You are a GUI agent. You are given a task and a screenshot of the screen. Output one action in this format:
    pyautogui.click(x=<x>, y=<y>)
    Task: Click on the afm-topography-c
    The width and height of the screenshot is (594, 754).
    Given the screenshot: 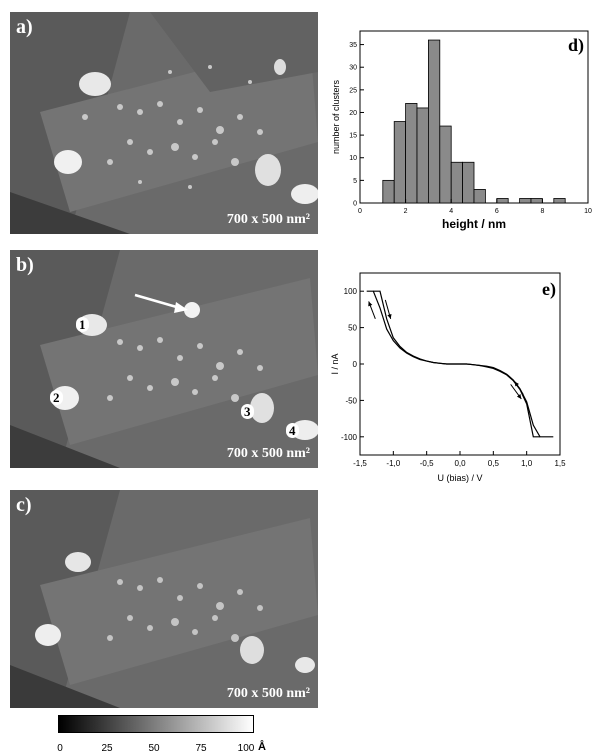 What is the action you would take?
    pyautogui.click(x=164, y=599)
    